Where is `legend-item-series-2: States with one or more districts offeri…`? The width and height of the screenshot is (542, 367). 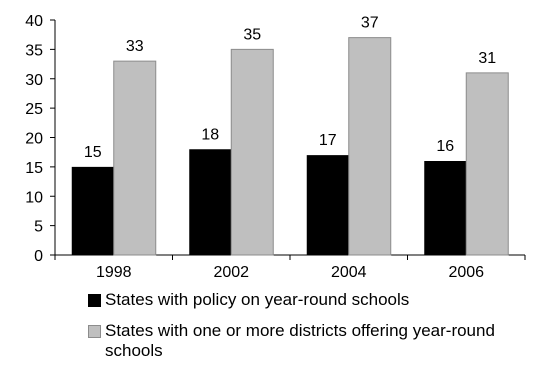
legend-item-series-2: States with one or more districts offeri… is located at coordinates (308, 341).